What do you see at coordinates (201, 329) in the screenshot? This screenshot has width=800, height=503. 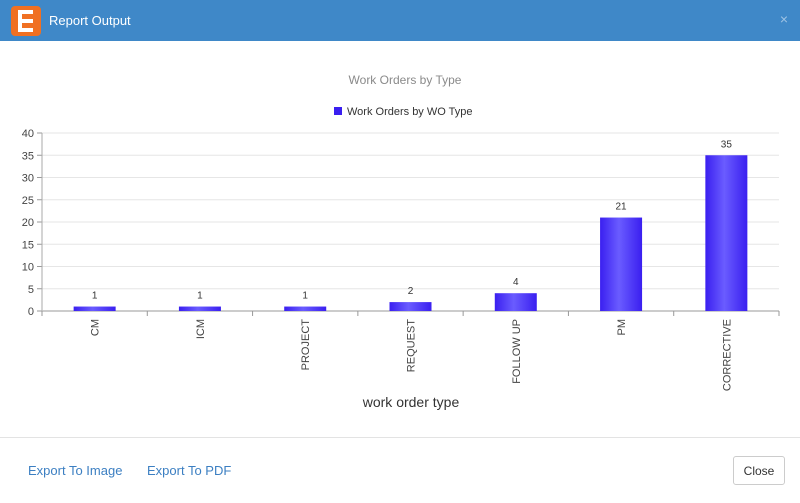 I see `x-tick-label: ICM` at bounding box center [201, 329].